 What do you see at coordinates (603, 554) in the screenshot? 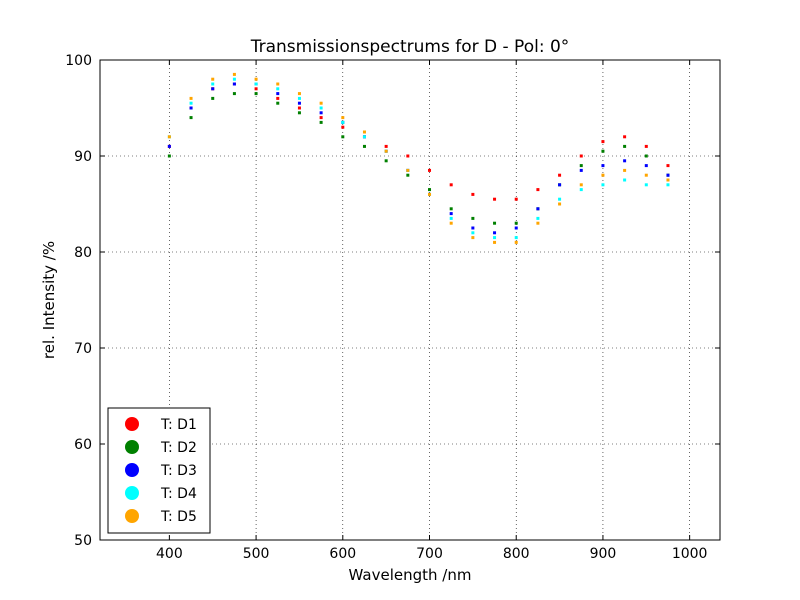
I see `x-tick-label: 900` at bounding box center [603, 554].